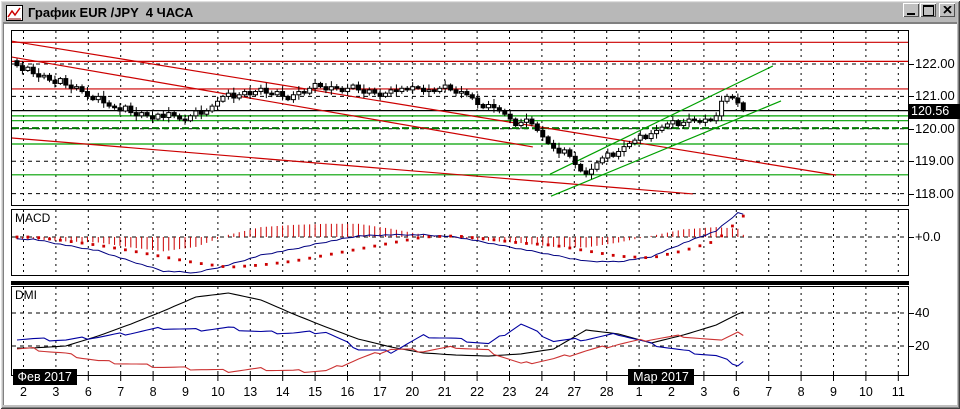 This screenshot has height=409, width=960. I want to click on date-axis-label: 15, so click(315, 392).